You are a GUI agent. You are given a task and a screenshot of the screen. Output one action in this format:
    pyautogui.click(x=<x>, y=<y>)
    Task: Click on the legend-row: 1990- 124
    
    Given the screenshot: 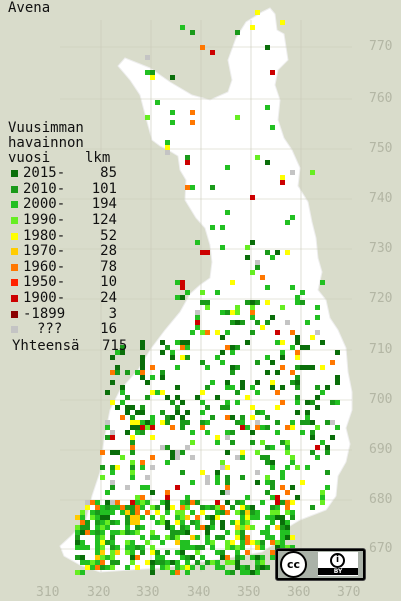 What is the action you would take?
    pyautogui.click(x=67, y=221)
    